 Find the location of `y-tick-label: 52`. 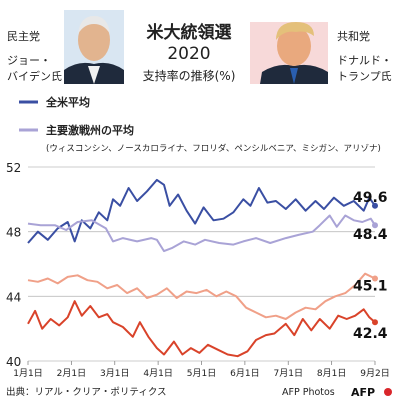

y-tick-label: 52 is located at coordinates (13, 168).